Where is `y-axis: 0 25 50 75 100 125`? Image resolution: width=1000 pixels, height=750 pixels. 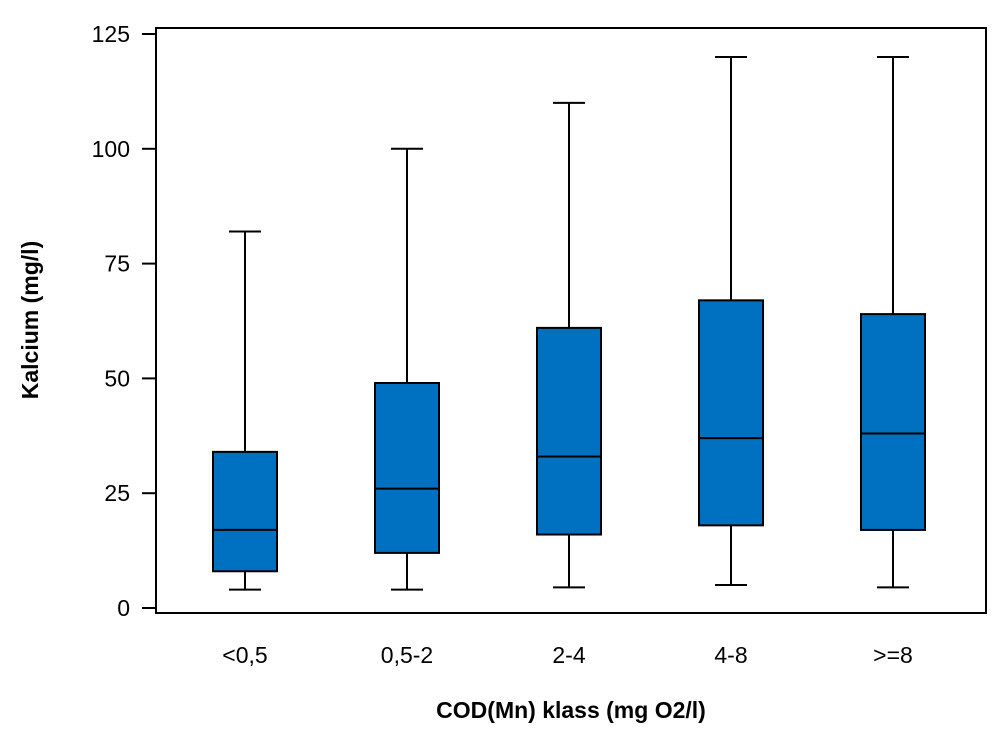
y-axis: 0 25 50 75 100 125 is located at coordinates (124, 321).